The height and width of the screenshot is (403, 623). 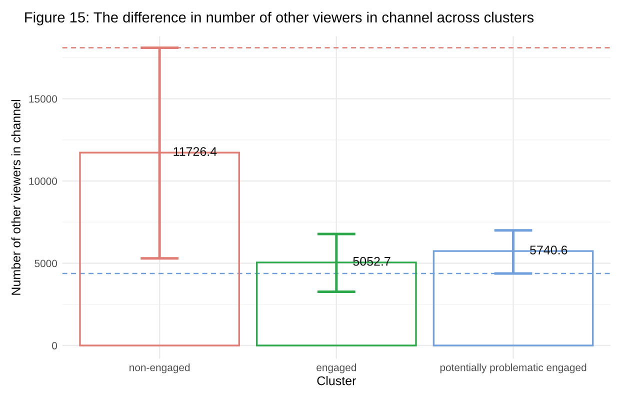 What do you see at coordinates (43, 99) in the screenshot?
I see `y-tick-label: 15000` at bounding box center [43, 99].